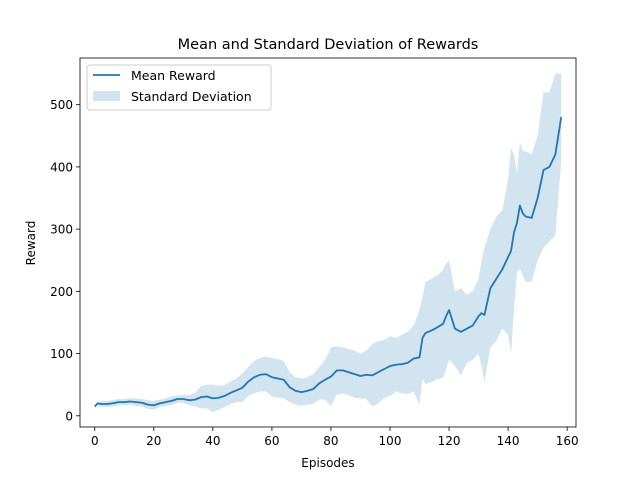  Describe the element at coordinates (153, 441) in the screenshot. I see `x-tick-label: 20` at that location.